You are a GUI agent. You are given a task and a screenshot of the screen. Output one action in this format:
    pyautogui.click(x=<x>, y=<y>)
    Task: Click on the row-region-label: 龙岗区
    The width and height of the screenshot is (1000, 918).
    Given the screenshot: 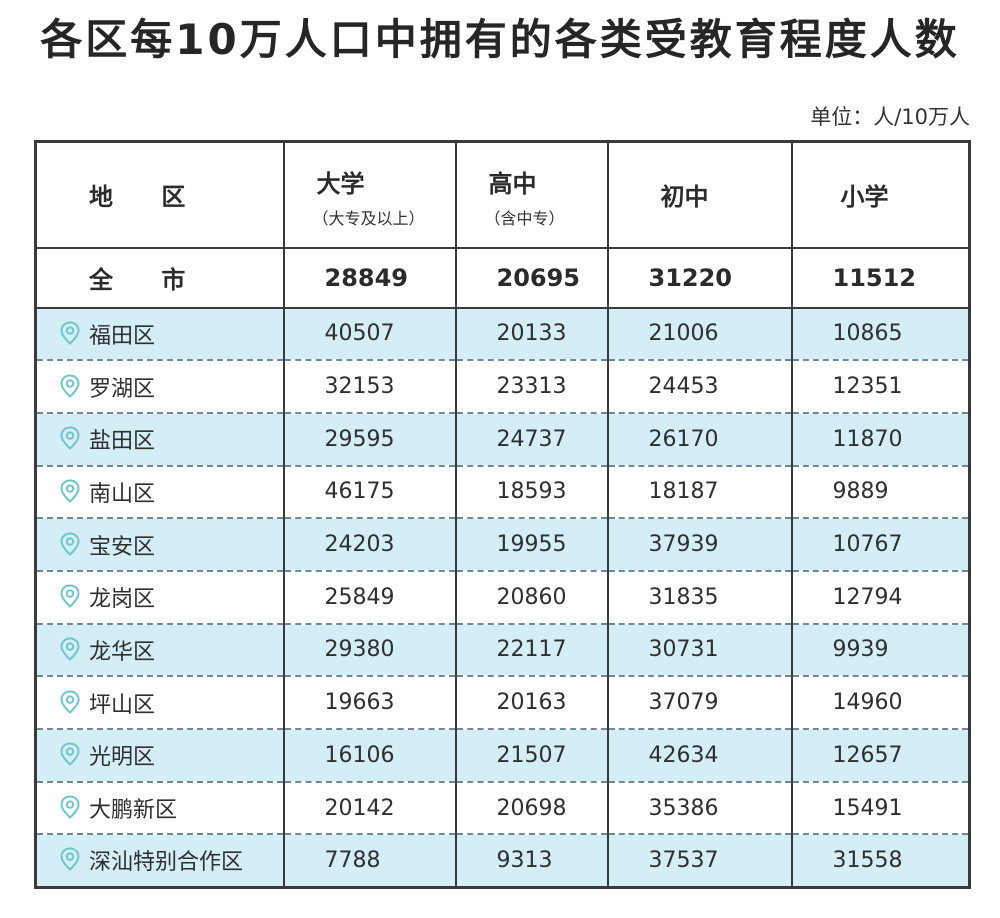 What is the action you would take?
    pyautogui.click(x=122, y=600)
    